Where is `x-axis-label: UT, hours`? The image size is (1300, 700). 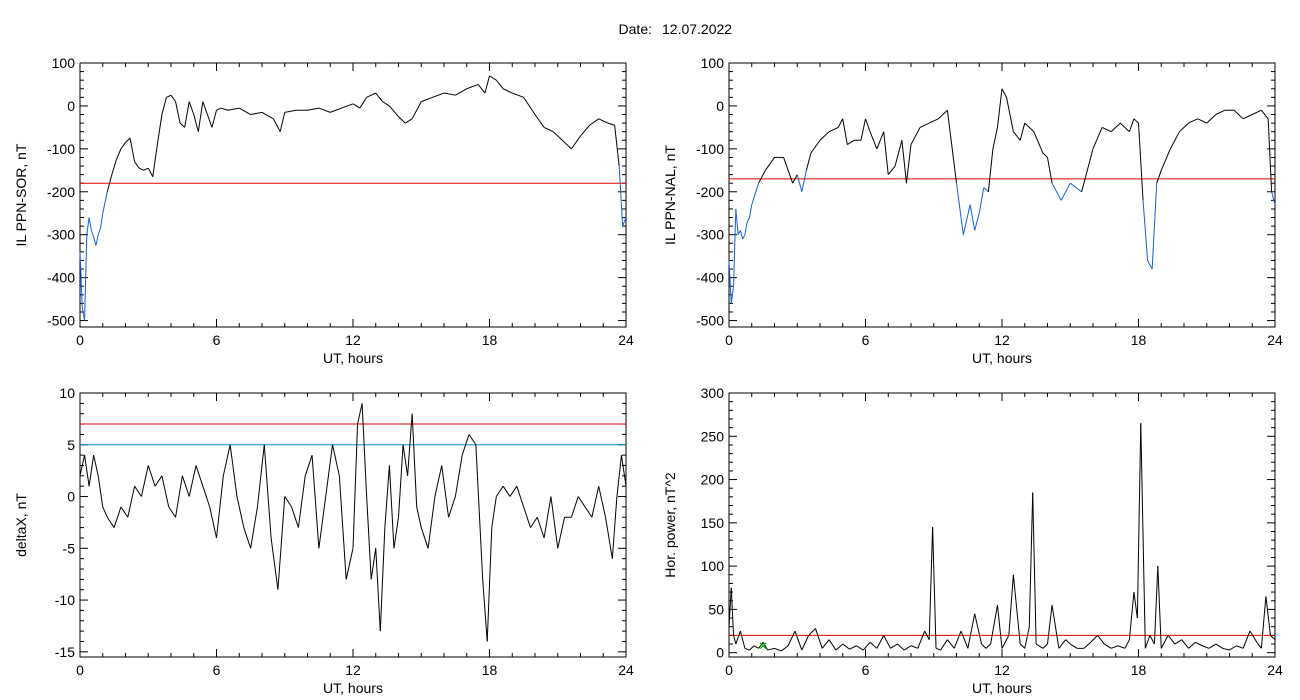 x-axis-label: UT, hours is located at coordinates (353, 688).